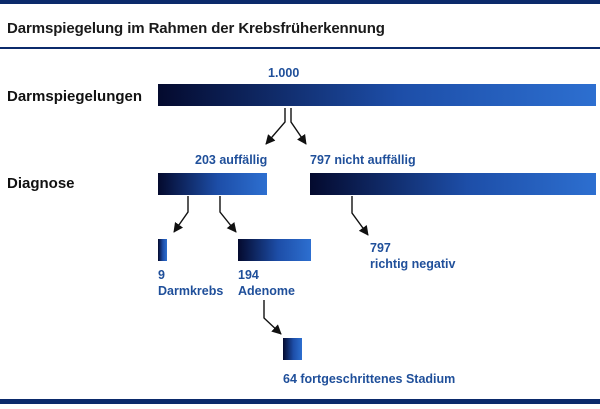 The image size is (600, 409). Describe the element at coordinates (228, 214) in the screenshot. I see `arrow-to-adenome` at that location.